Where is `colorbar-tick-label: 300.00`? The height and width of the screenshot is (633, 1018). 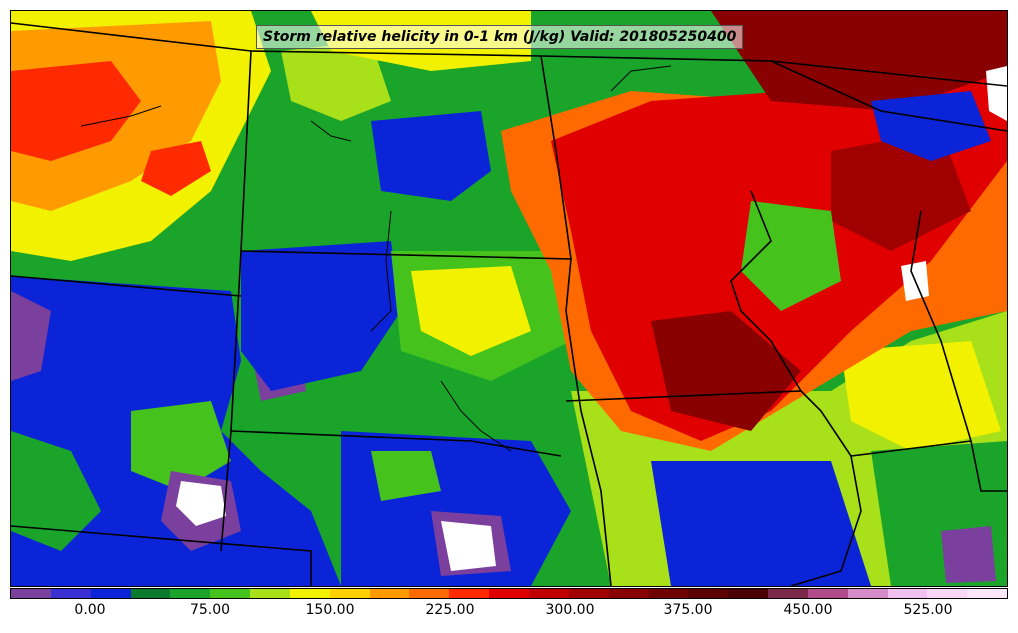
colorbar-tick-label: 300.00 is located at coordinates (570, 610).